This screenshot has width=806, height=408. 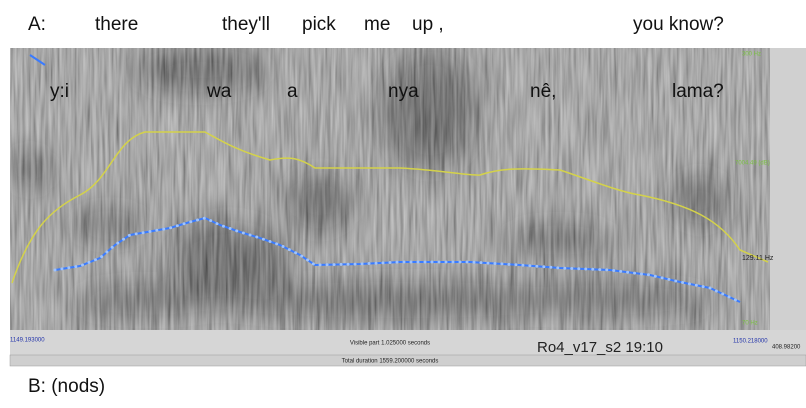 I want to click on word: you know?, so click(x=678, y=24).